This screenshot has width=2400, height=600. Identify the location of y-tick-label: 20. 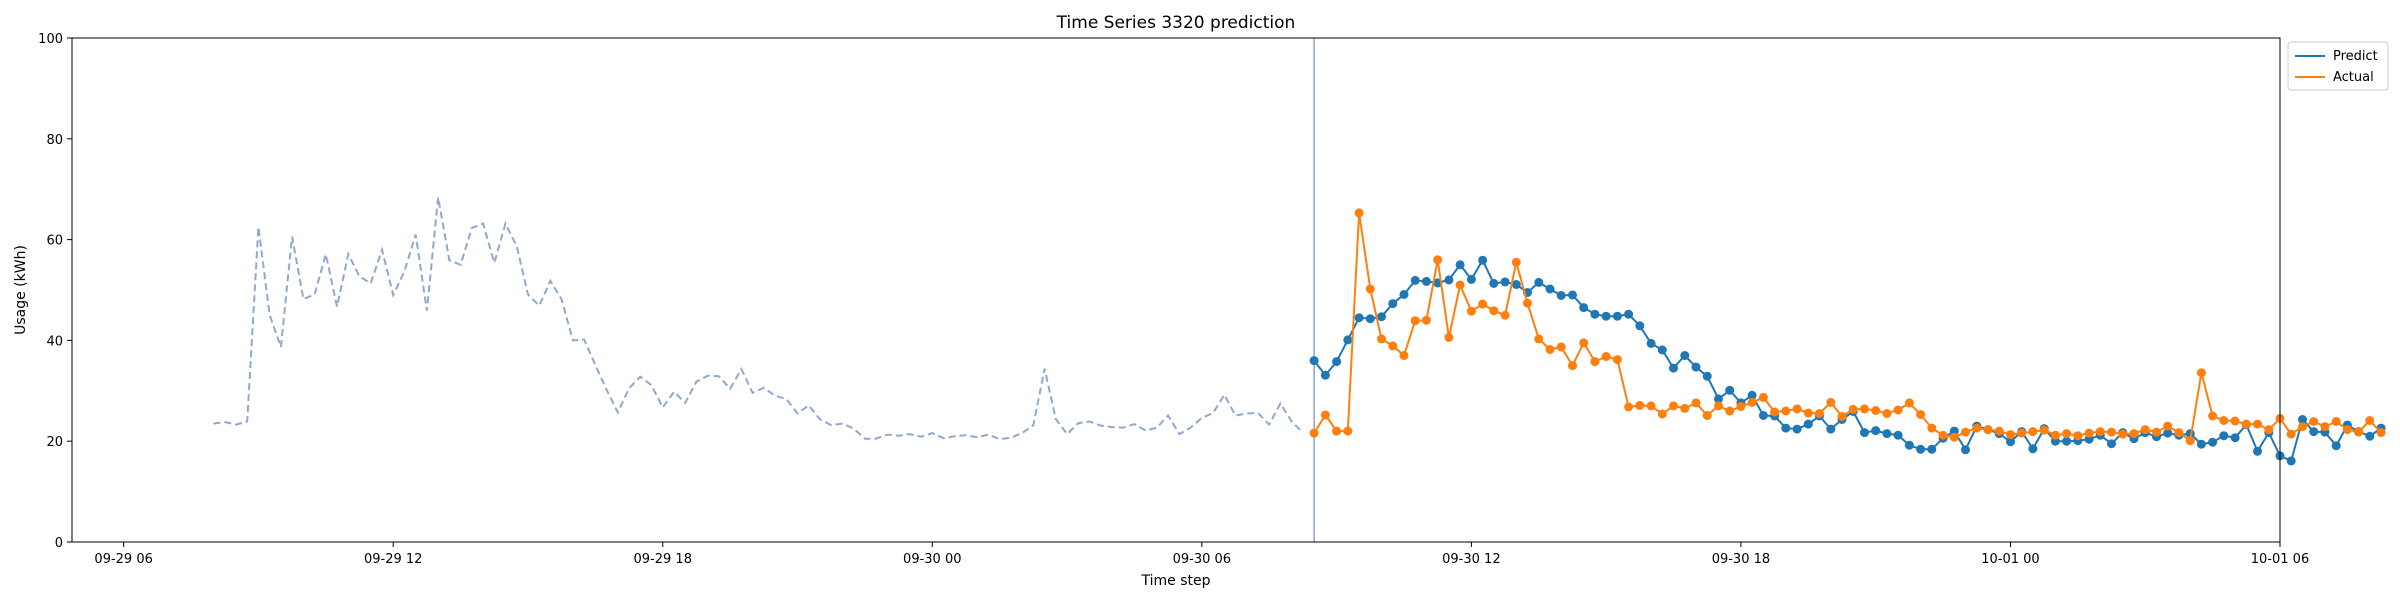
(54, 442).